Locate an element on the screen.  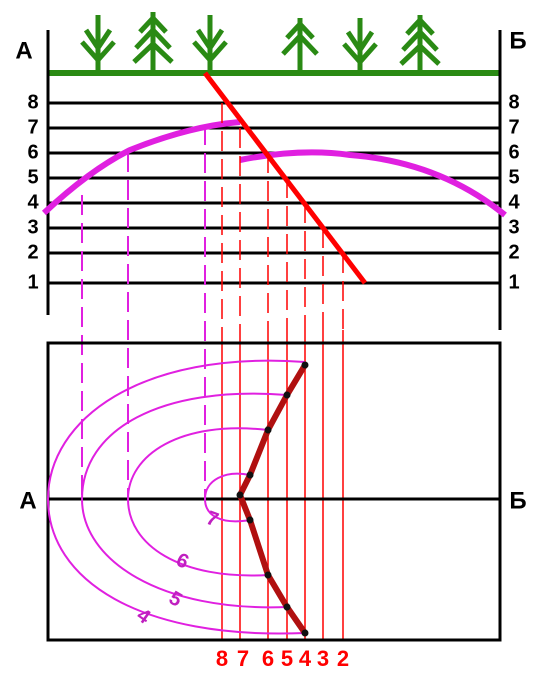
level-label-right: 6 is located at coordinates (513, 152).